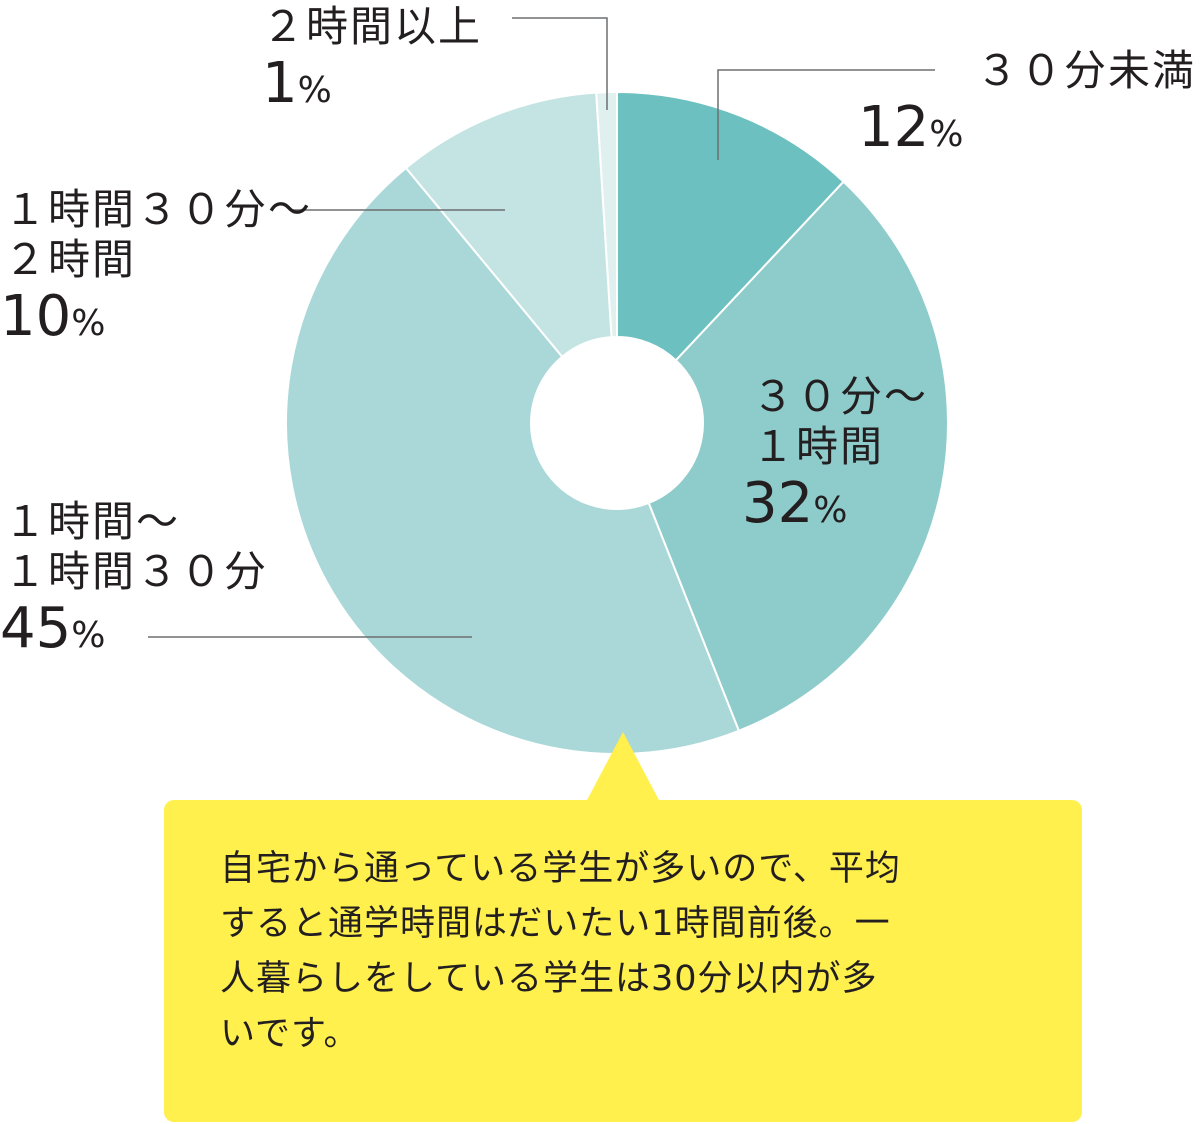 The image size is (1200, 1124). I want to click on label-over-2h-line-1: ２時間以上, so click(372, 26).